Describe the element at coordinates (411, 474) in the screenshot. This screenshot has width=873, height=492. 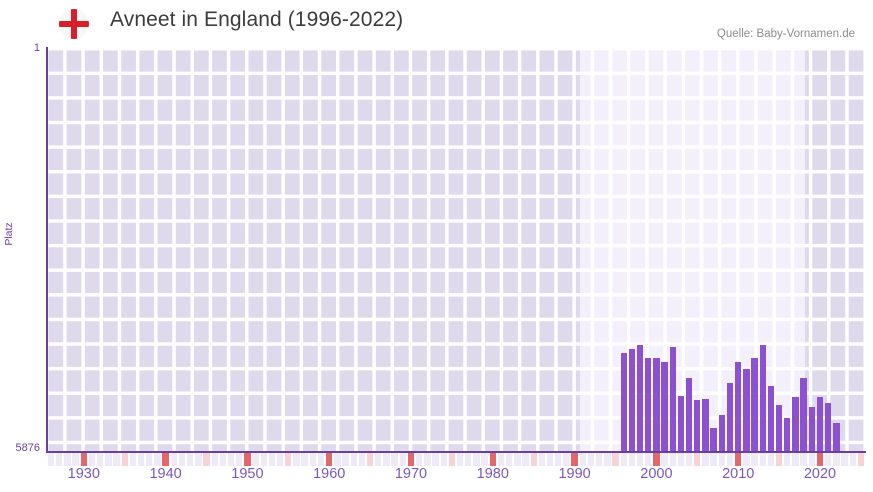
I see `x-axis-tick-label: 1970` at that location.